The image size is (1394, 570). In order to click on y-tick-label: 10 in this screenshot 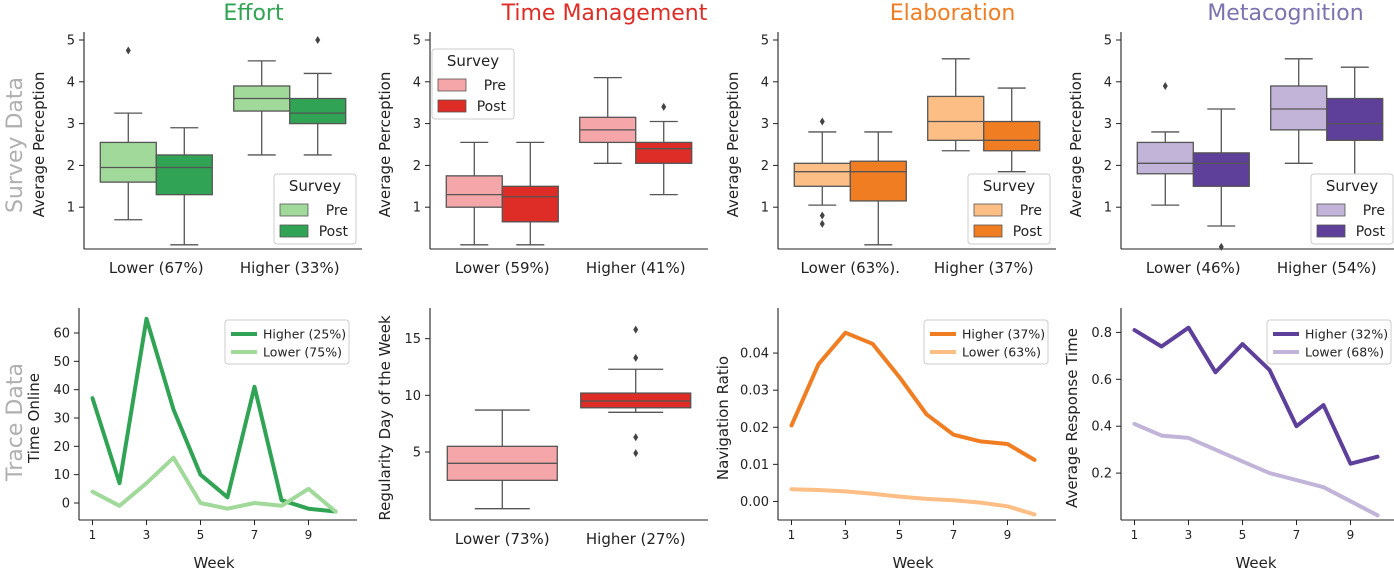, I will do `click(412, 396)`.